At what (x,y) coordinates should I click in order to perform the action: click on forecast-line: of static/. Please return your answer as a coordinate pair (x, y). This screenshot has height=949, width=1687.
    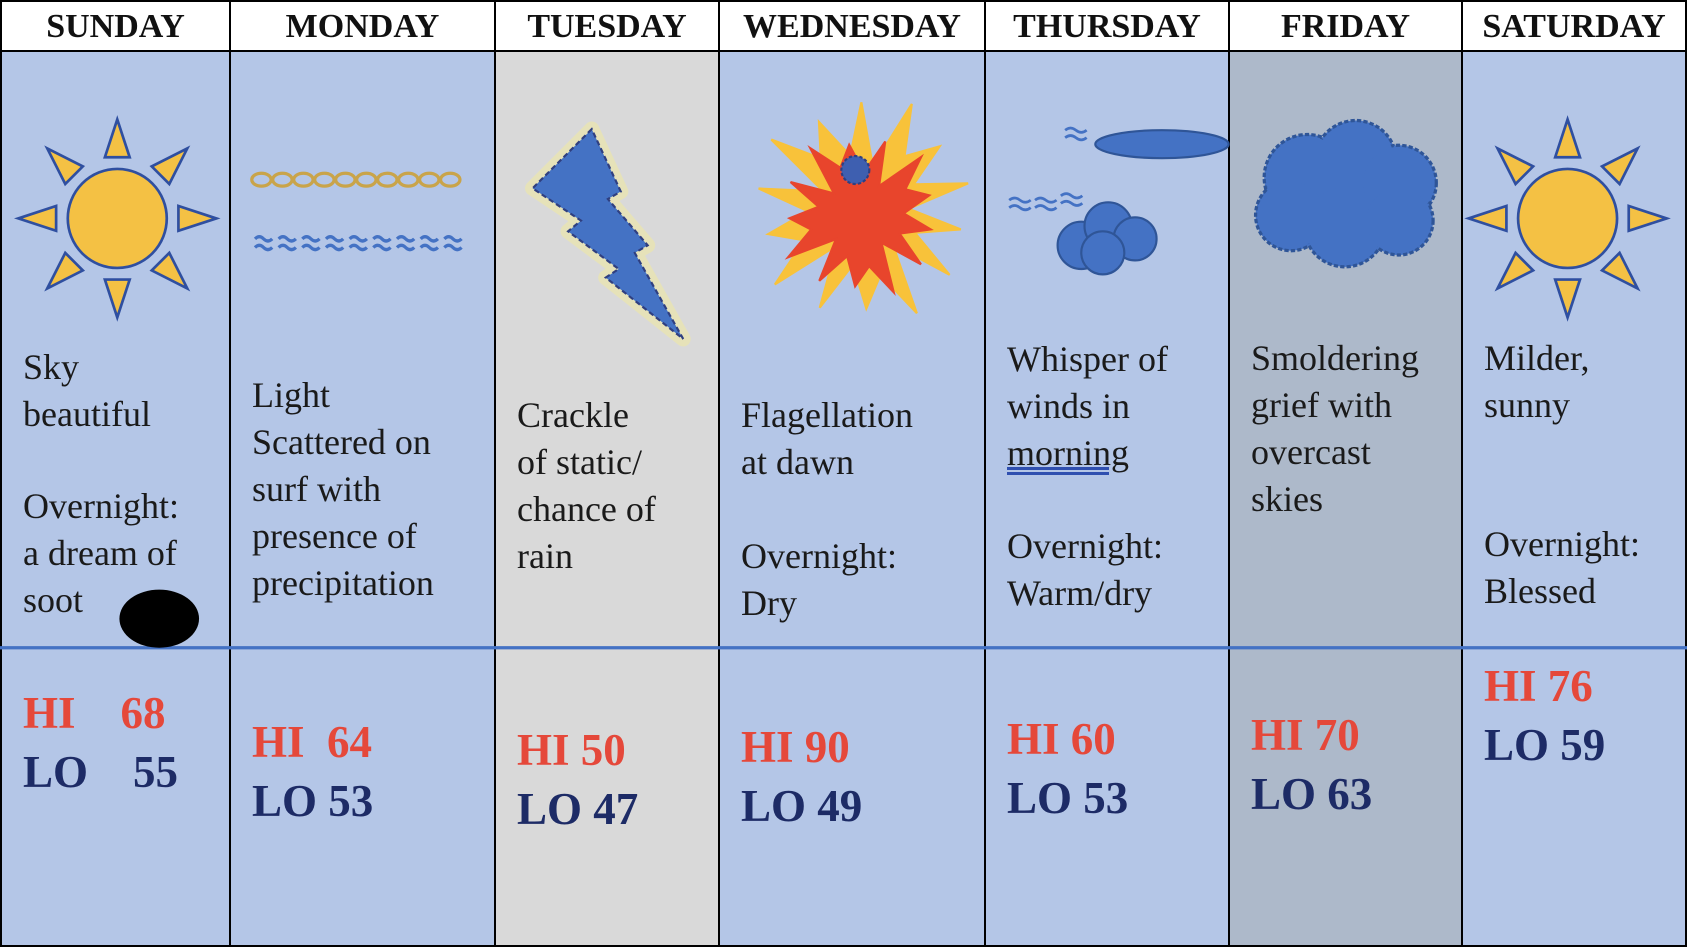
    Looking at the image, I should click on (579, 462).